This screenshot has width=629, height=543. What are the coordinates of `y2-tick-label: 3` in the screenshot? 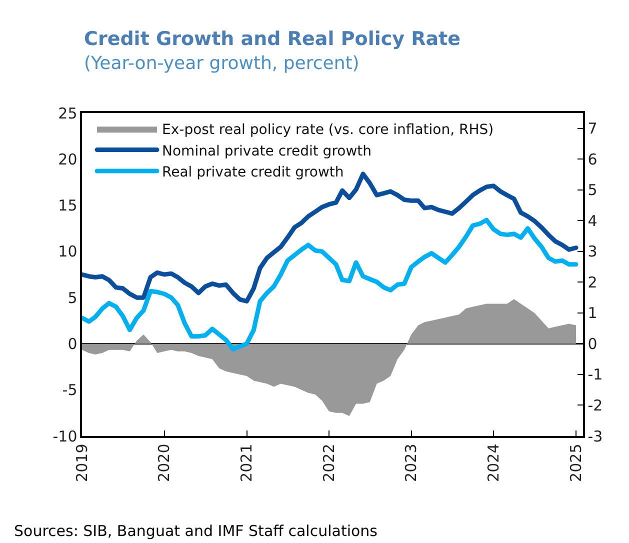 It's located at (593, 251).